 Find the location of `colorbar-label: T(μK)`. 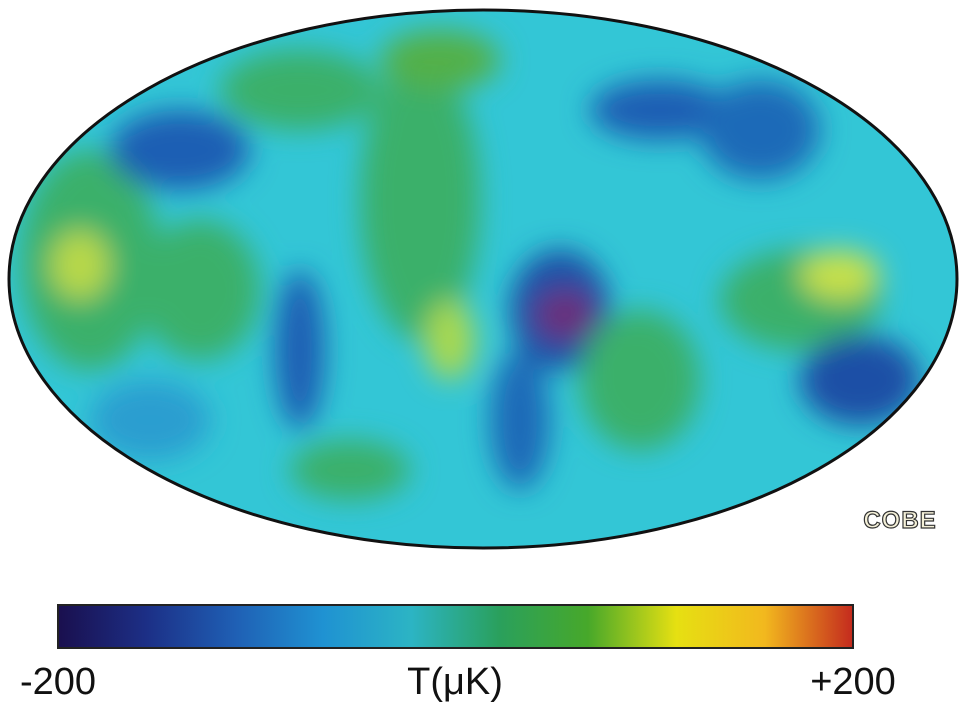

colorbar-label: T(μK) is located at coordinates (455, 682).